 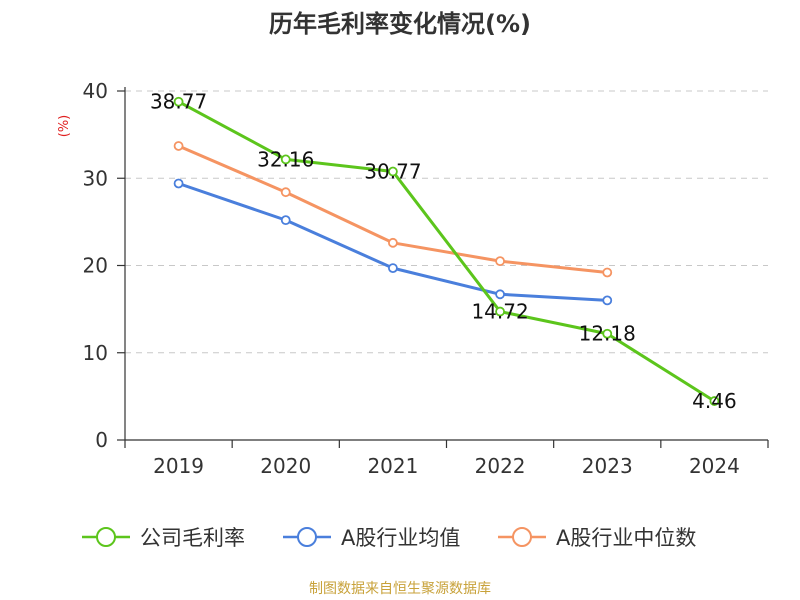 I want to click on data-label: 12.18, so click(x=607, y=334).